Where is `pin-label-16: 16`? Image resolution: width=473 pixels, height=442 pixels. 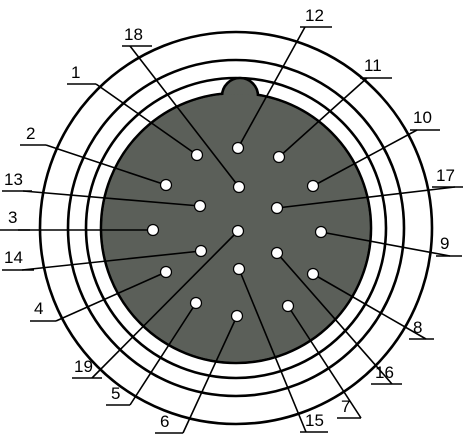
pin-label-16: 16 is located at coordinates (384, 372).